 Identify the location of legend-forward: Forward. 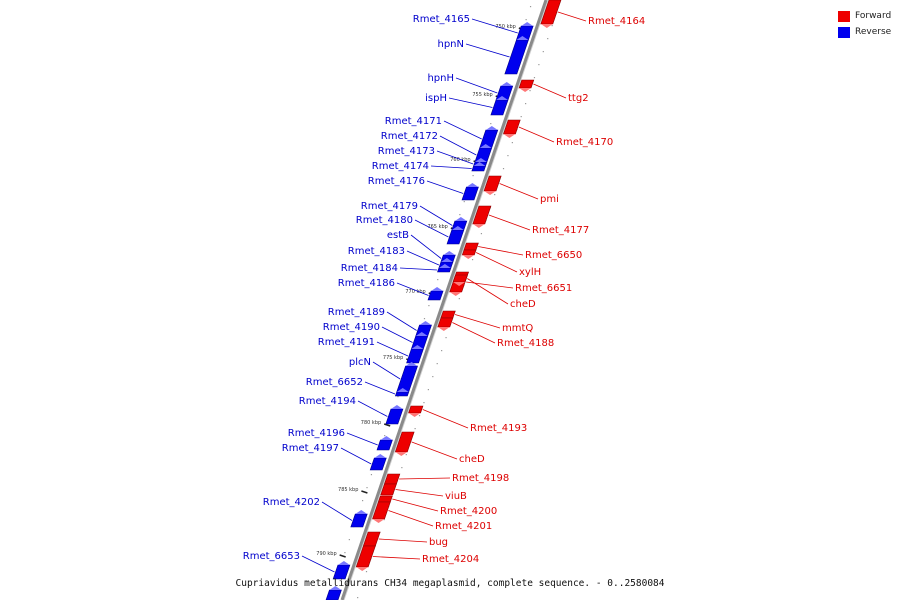
(864, 16).